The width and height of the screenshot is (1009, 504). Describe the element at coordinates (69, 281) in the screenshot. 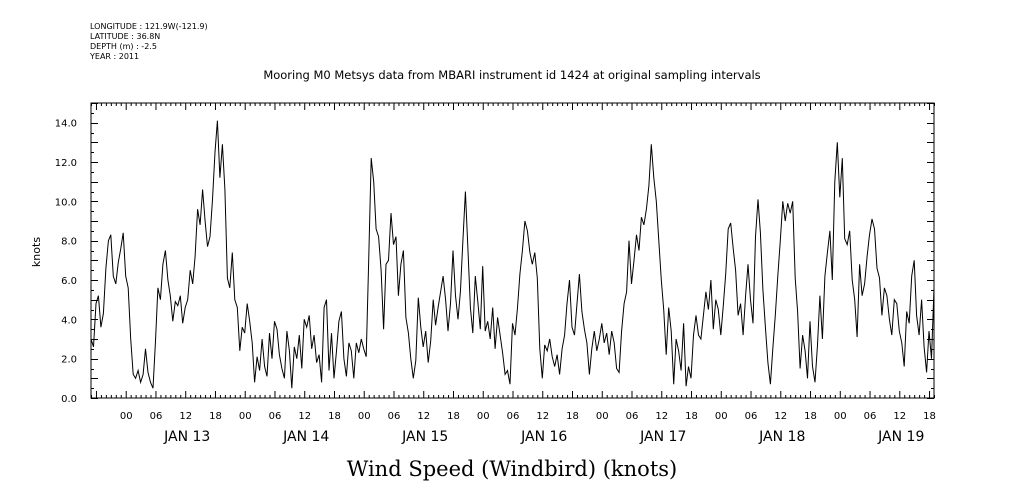

I see `y-tick-label: 6.0` at that location.